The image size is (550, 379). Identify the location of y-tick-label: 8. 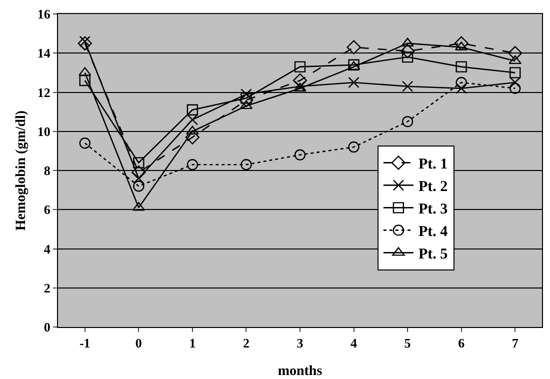
(47, 170).